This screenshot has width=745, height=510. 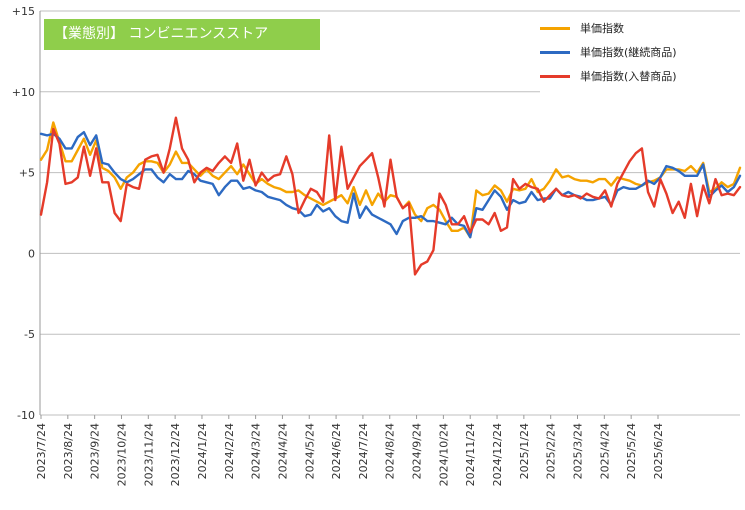 I want to click on y-tick-label: 0, so click(x=31, y=253).